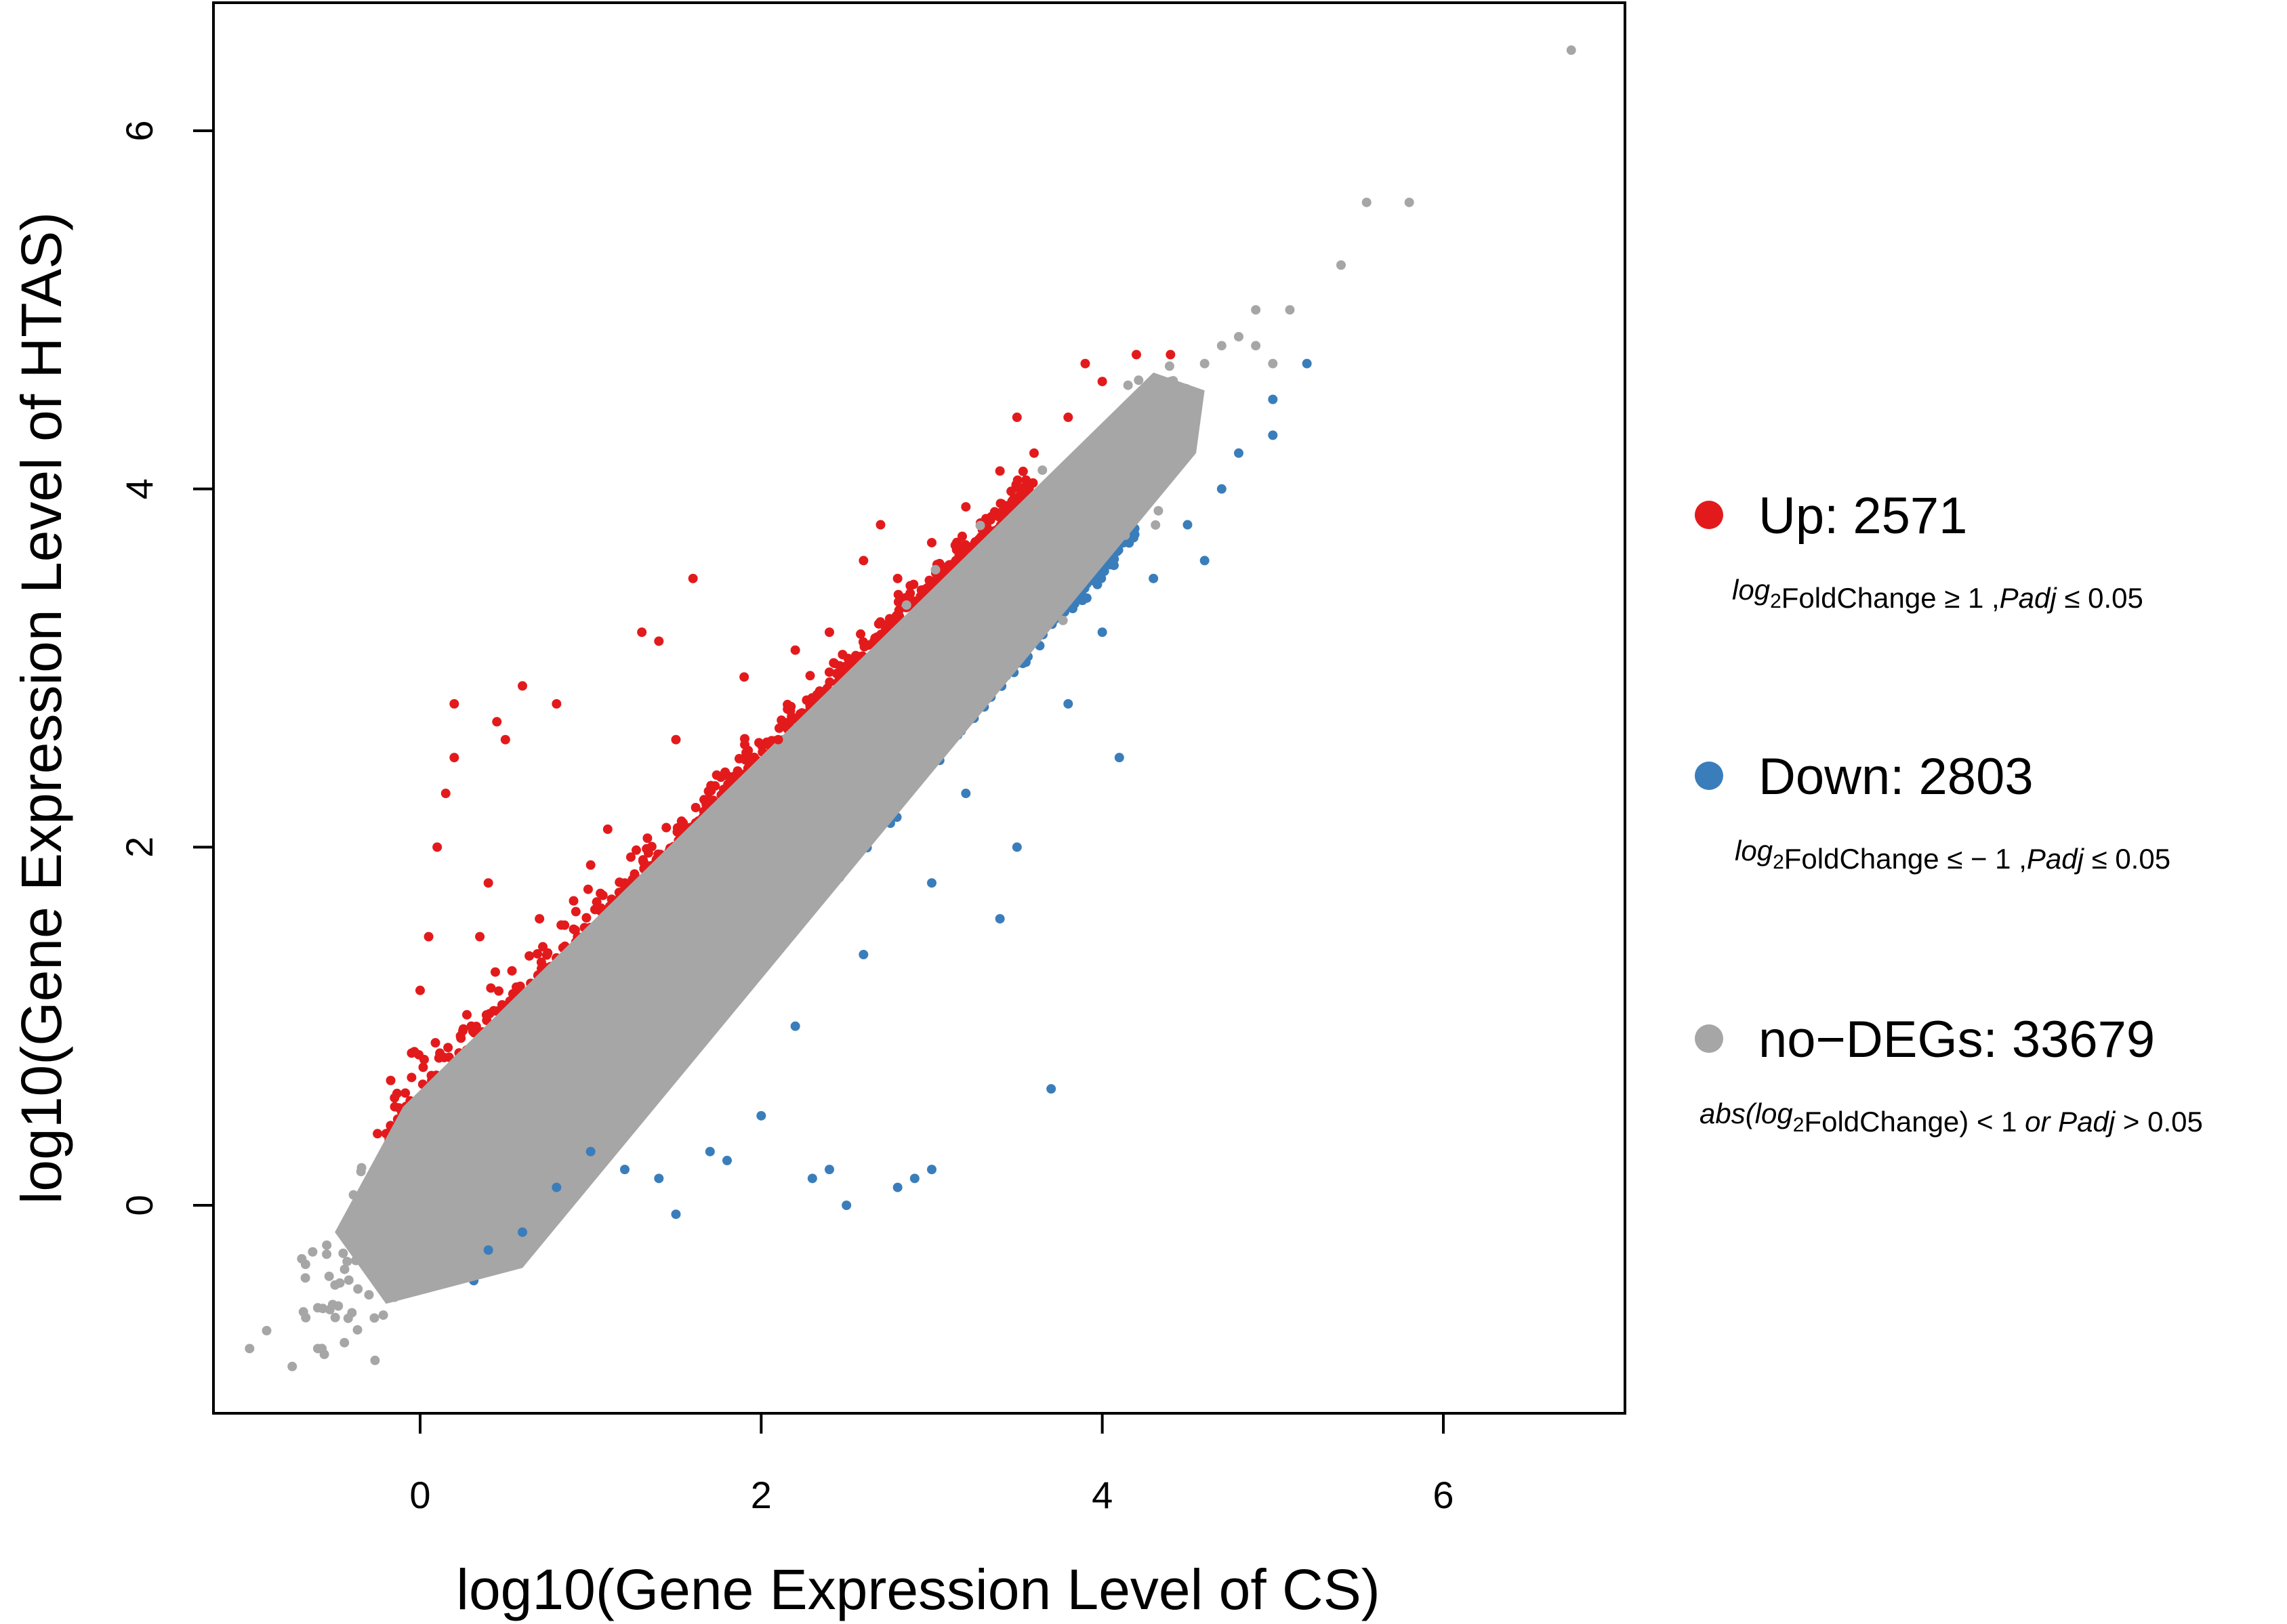 This screenshot has width=2287, height=1624. I want to click on x-tick-label: 0, so click(419, 1495).